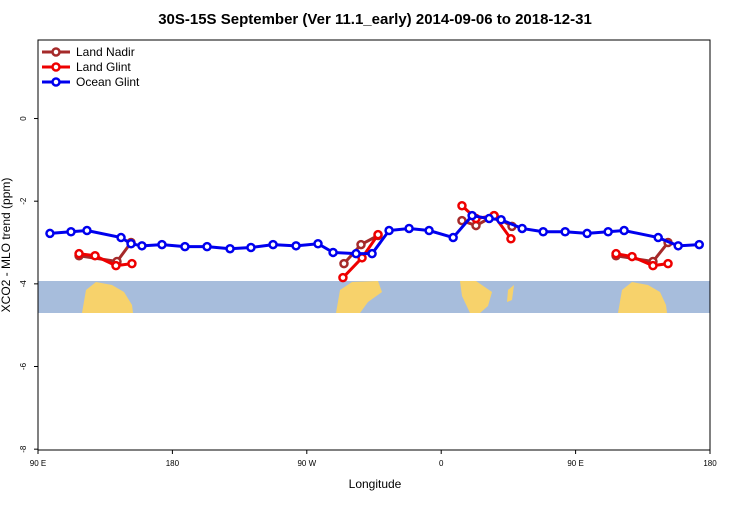 The width and height of the screenshot is (750, 505). I want to click on map-band, so click(374, 297).